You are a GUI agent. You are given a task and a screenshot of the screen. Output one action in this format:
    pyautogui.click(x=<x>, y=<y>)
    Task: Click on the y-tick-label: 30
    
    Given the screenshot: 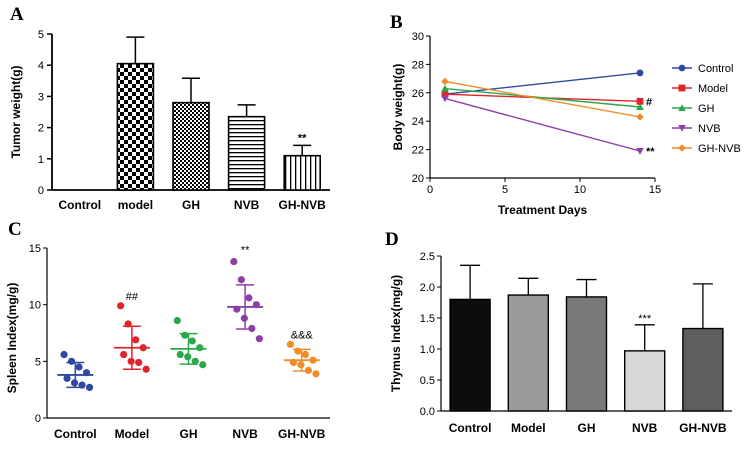 What is the action you would take?
    pyautogui.click(x=418, y=37)
    